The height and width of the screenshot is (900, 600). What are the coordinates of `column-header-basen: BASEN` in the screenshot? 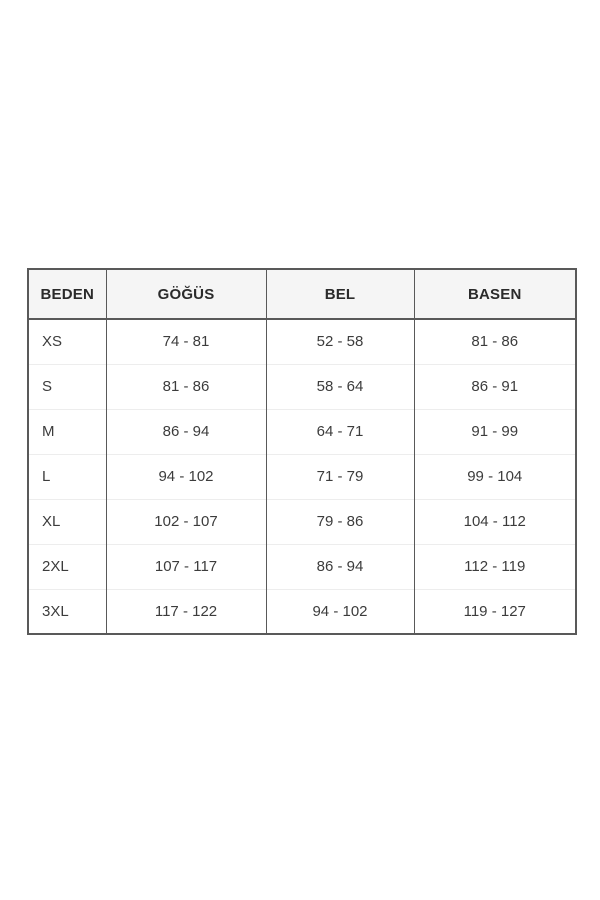 It's located at (495, 294).